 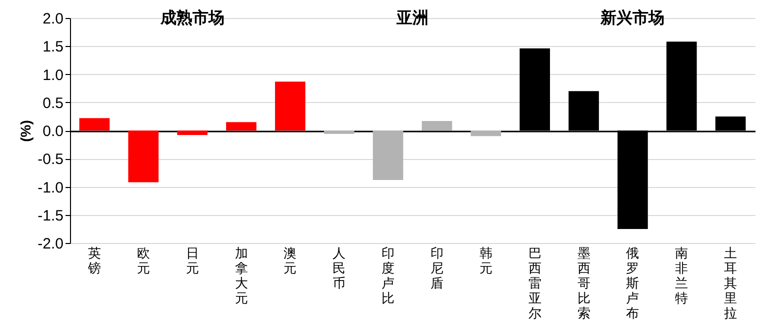 I want to click on y-tick-label: 0.5, so click(x=53, y=103).